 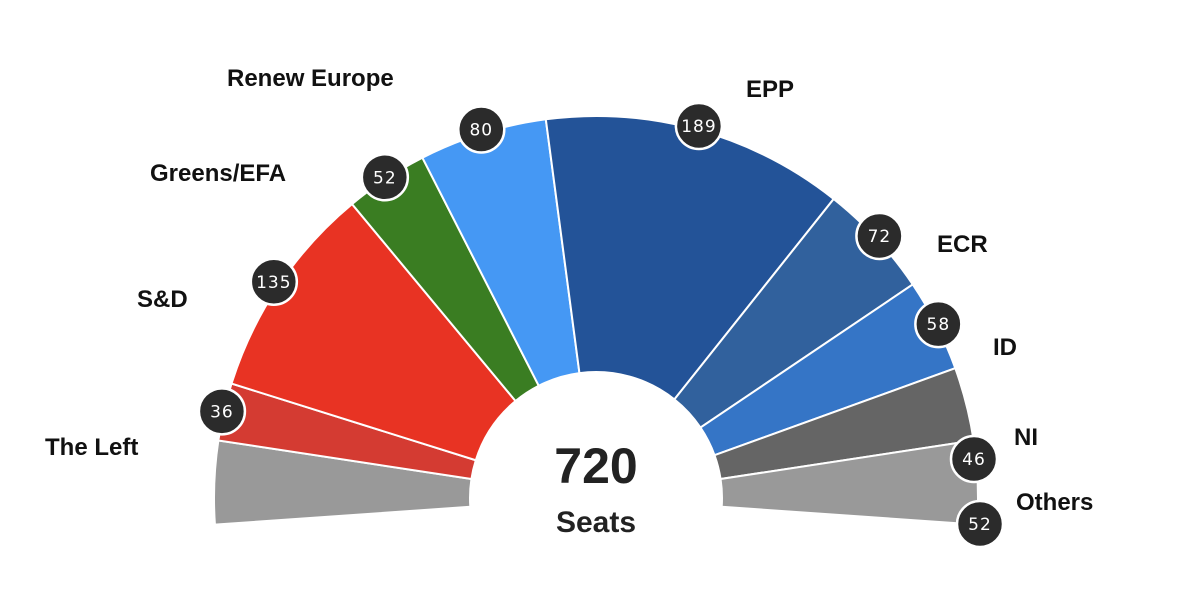 What do you see at coordinates (373, 332) in the screenshot?
I see `segment-sandd` at bounding box center [373, 332].